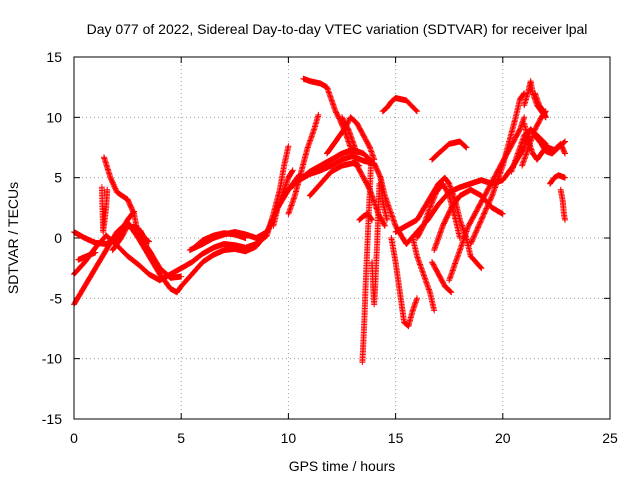  Describe the element at coordinates (52, 419) in the screenshot. I see `y-tick-label: -15` at that location.